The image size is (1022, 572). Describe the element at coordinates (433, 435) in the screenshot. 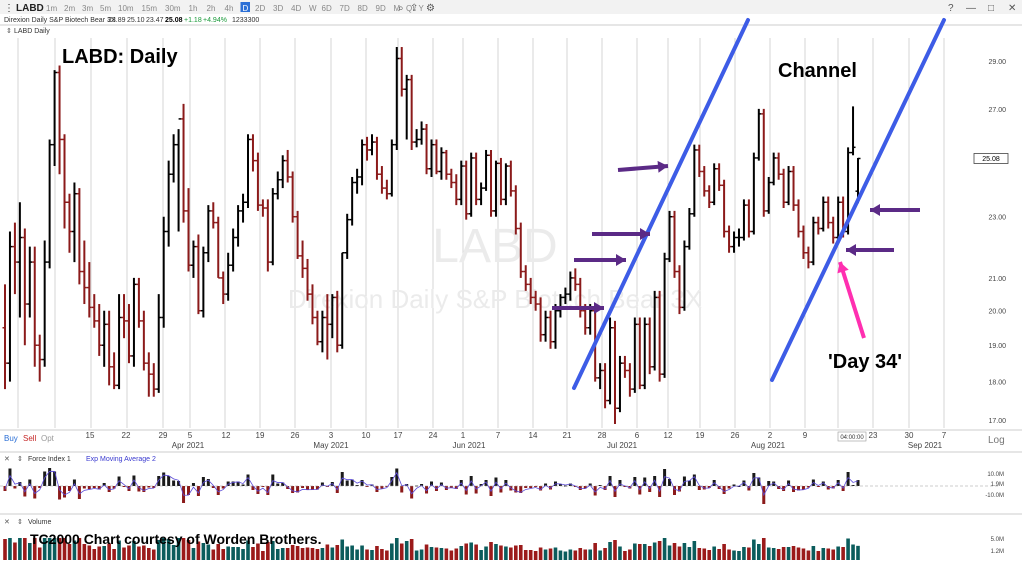

I see `x-day-label: 24` at that location.